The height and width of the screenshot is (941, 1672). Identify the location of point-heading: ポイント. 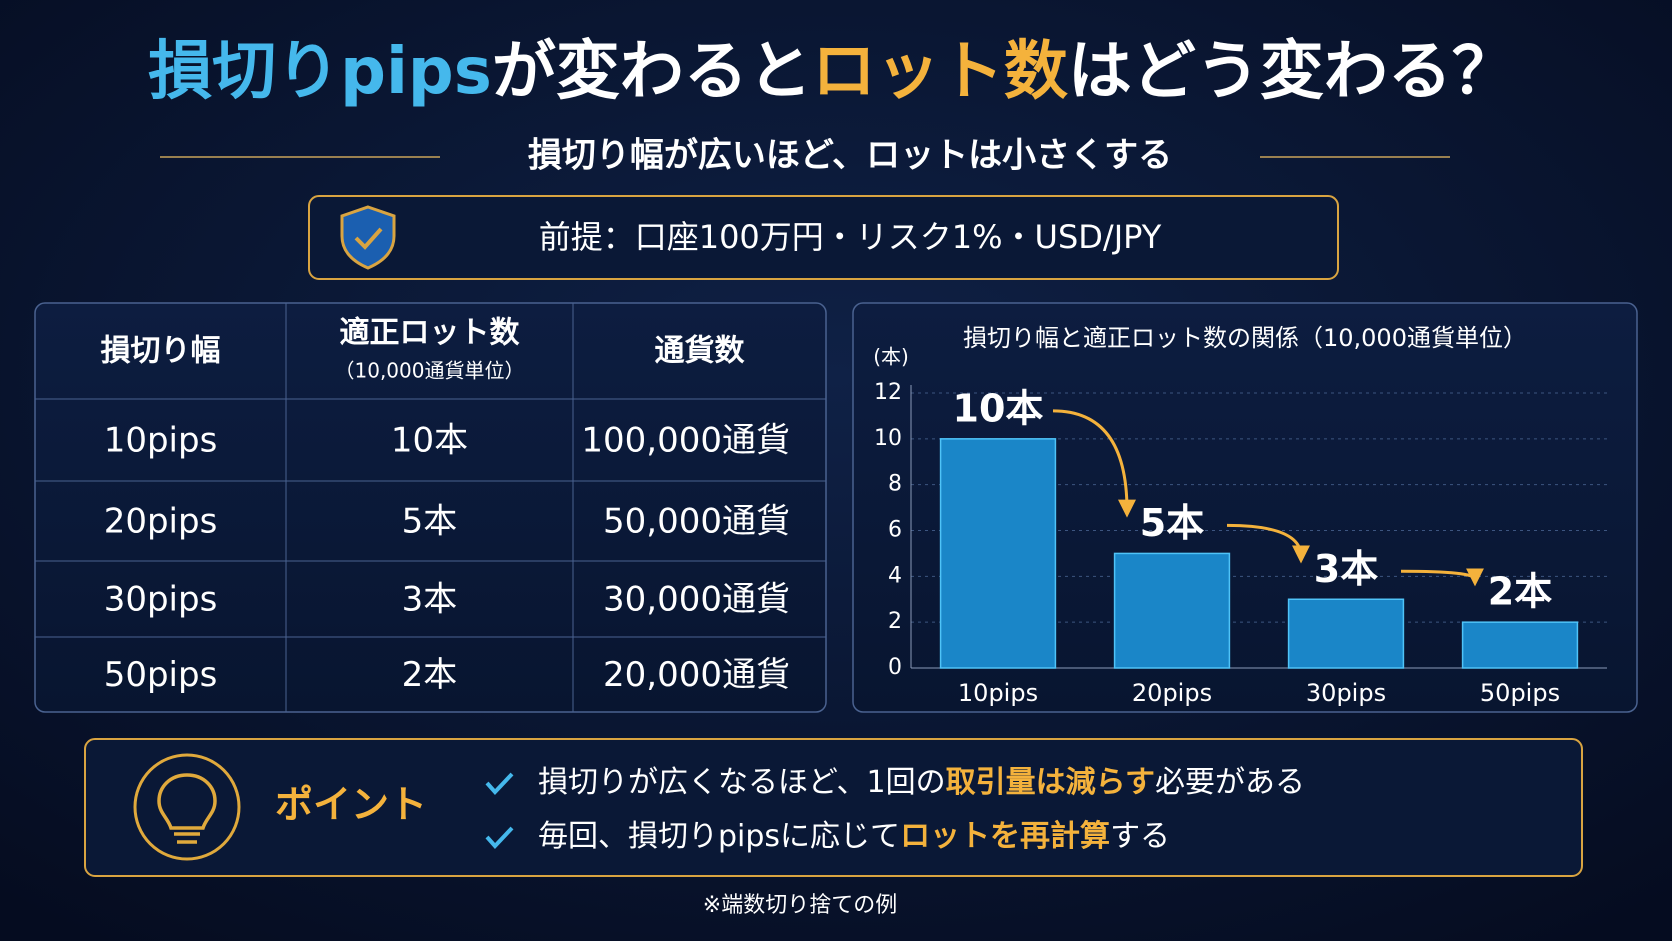
(351, 805).